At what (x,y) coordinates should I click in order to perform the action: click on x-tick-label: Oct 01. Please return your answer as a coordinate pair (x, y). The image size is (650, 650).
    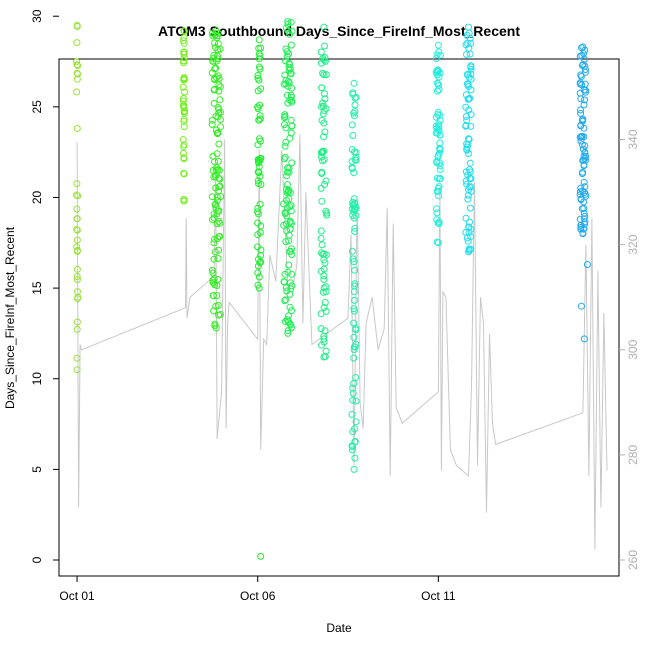
    Looking at the image, I should click on (77, 596).